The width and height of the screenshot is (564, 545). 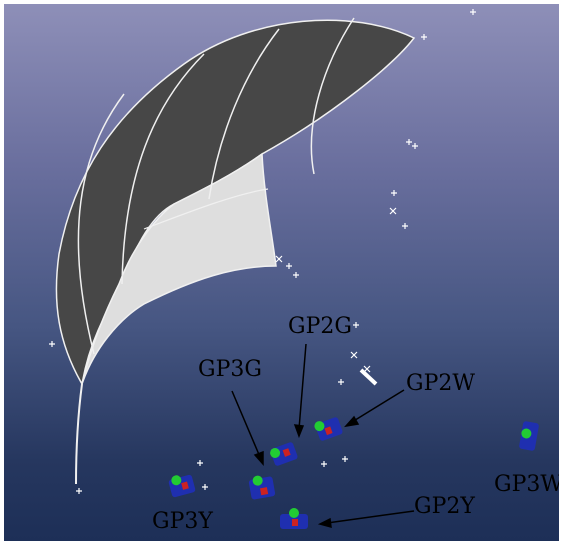 I want to click on sail-tail, so click(x=79, y=434).